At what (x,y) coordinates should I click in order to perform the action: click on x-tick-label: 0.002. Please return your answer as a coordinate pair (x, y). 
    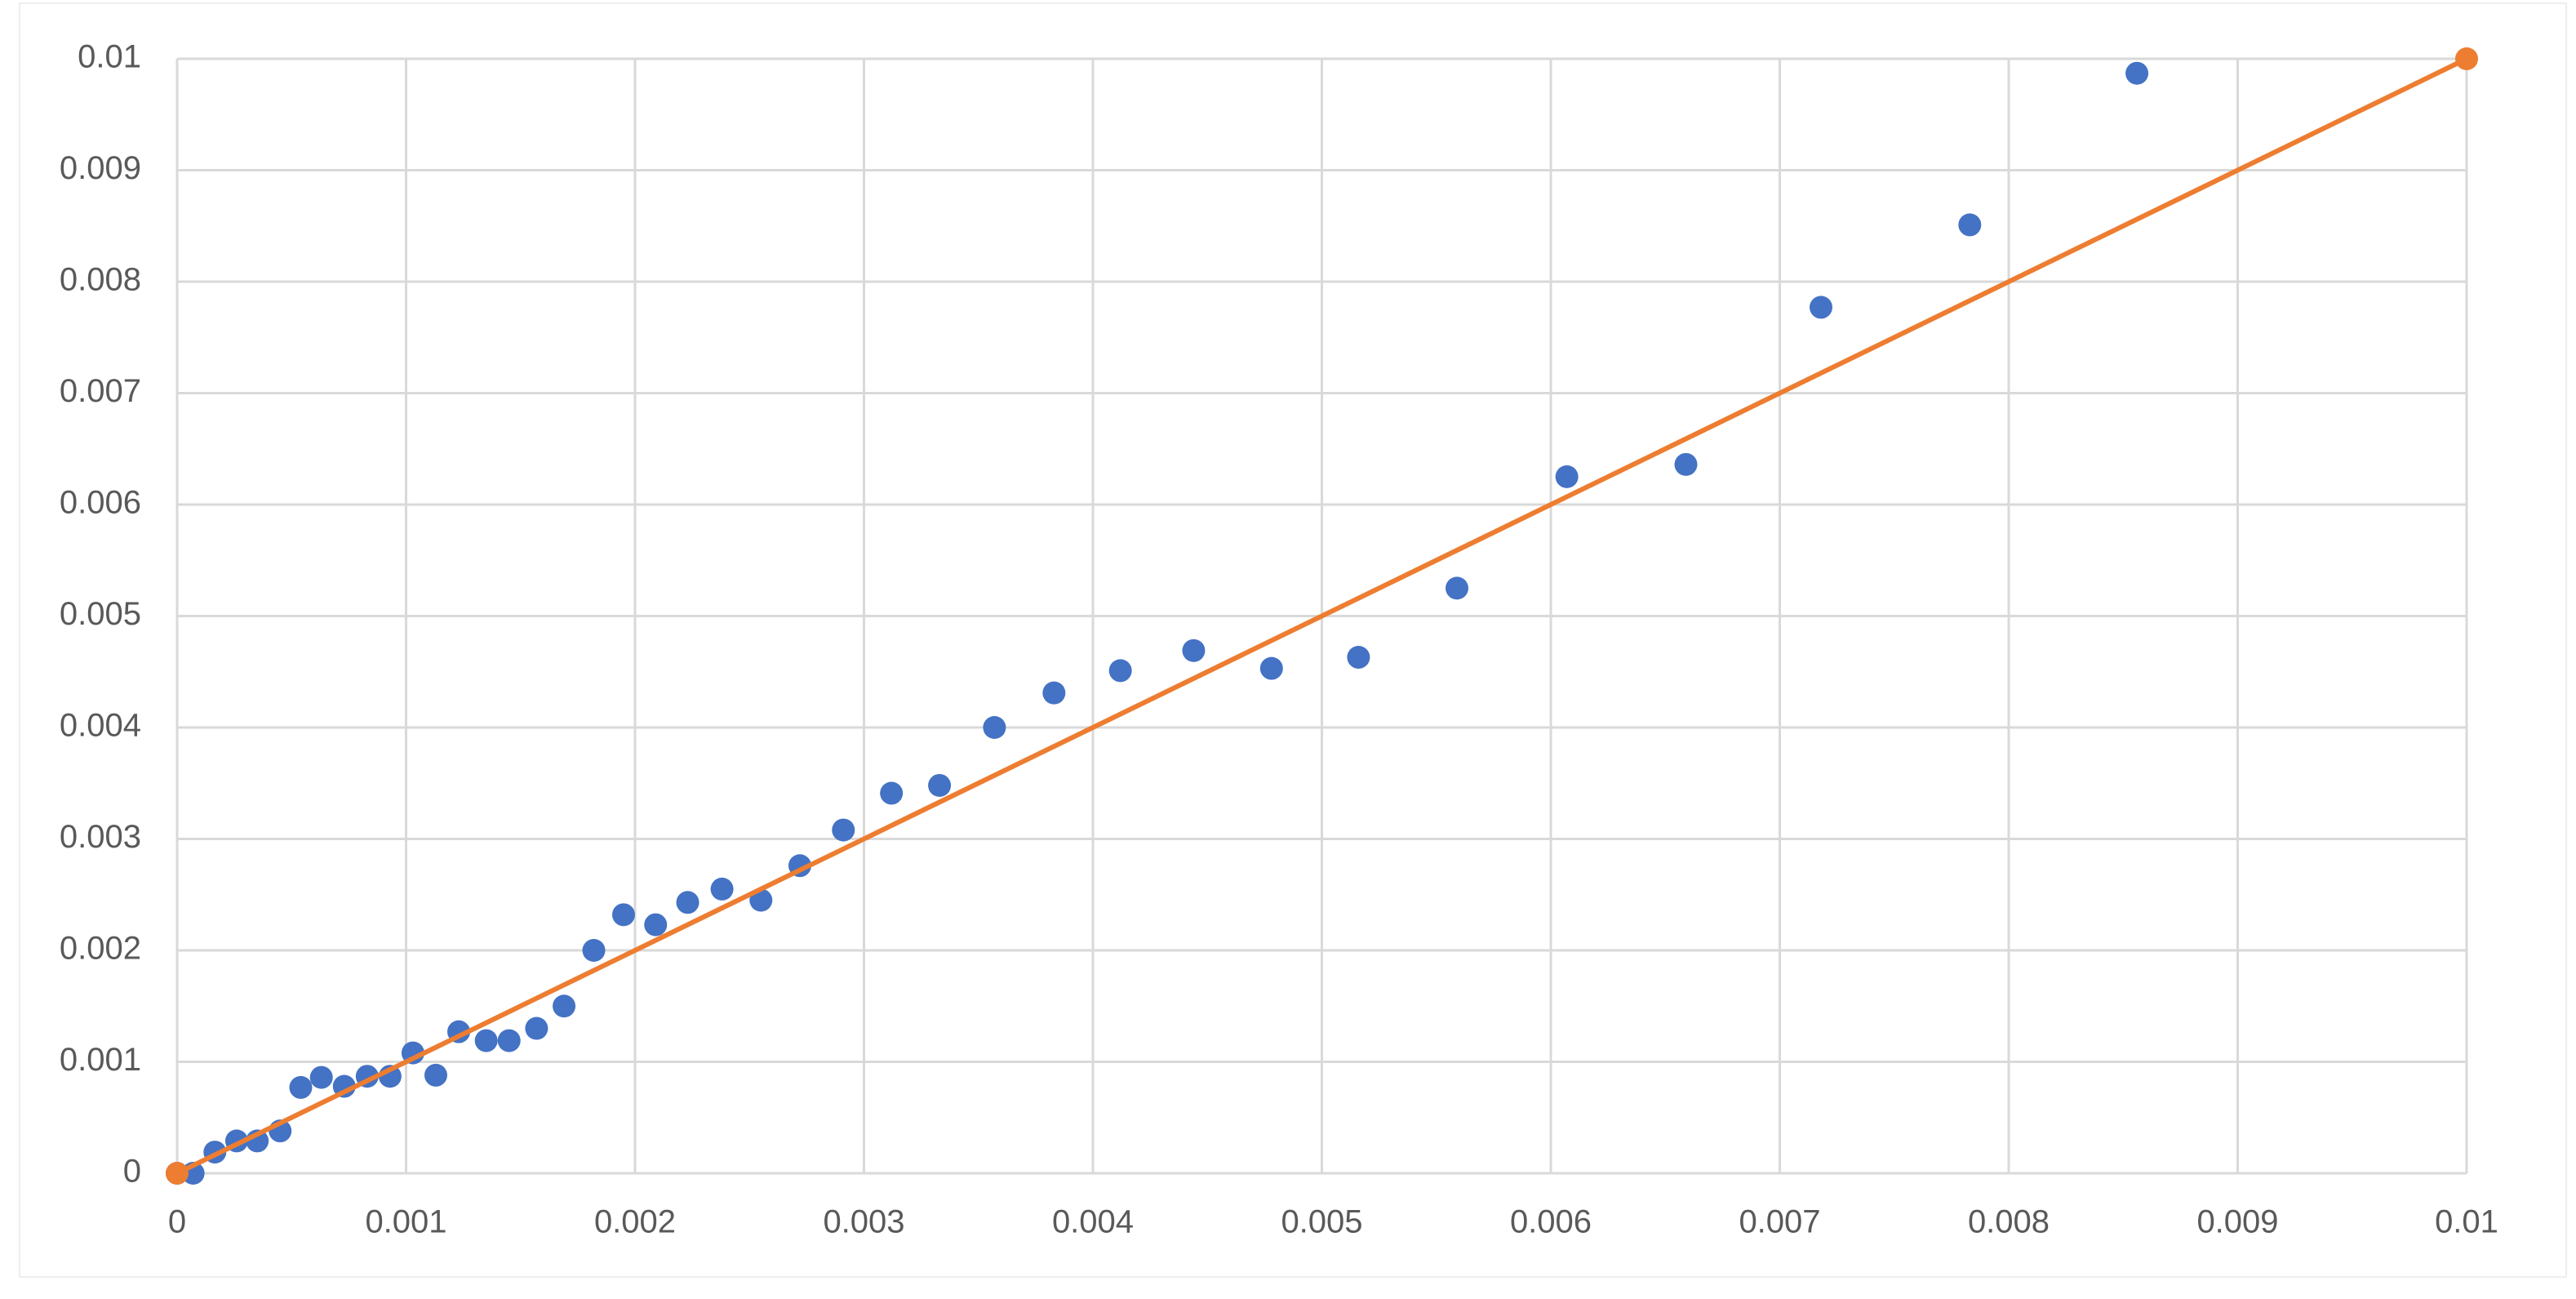
    Looking at the image, I should click on (635, 1222).